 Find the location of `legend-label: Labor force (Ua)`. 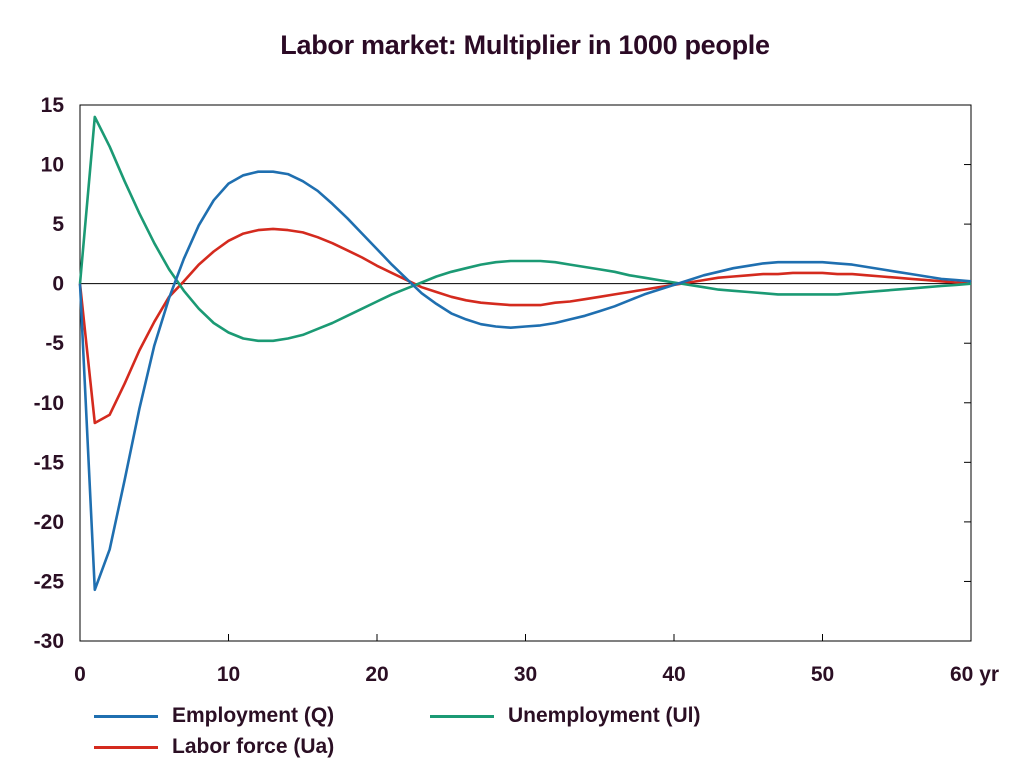

legend-label: Labor force (Ua) is located at coordinates (253, 746).